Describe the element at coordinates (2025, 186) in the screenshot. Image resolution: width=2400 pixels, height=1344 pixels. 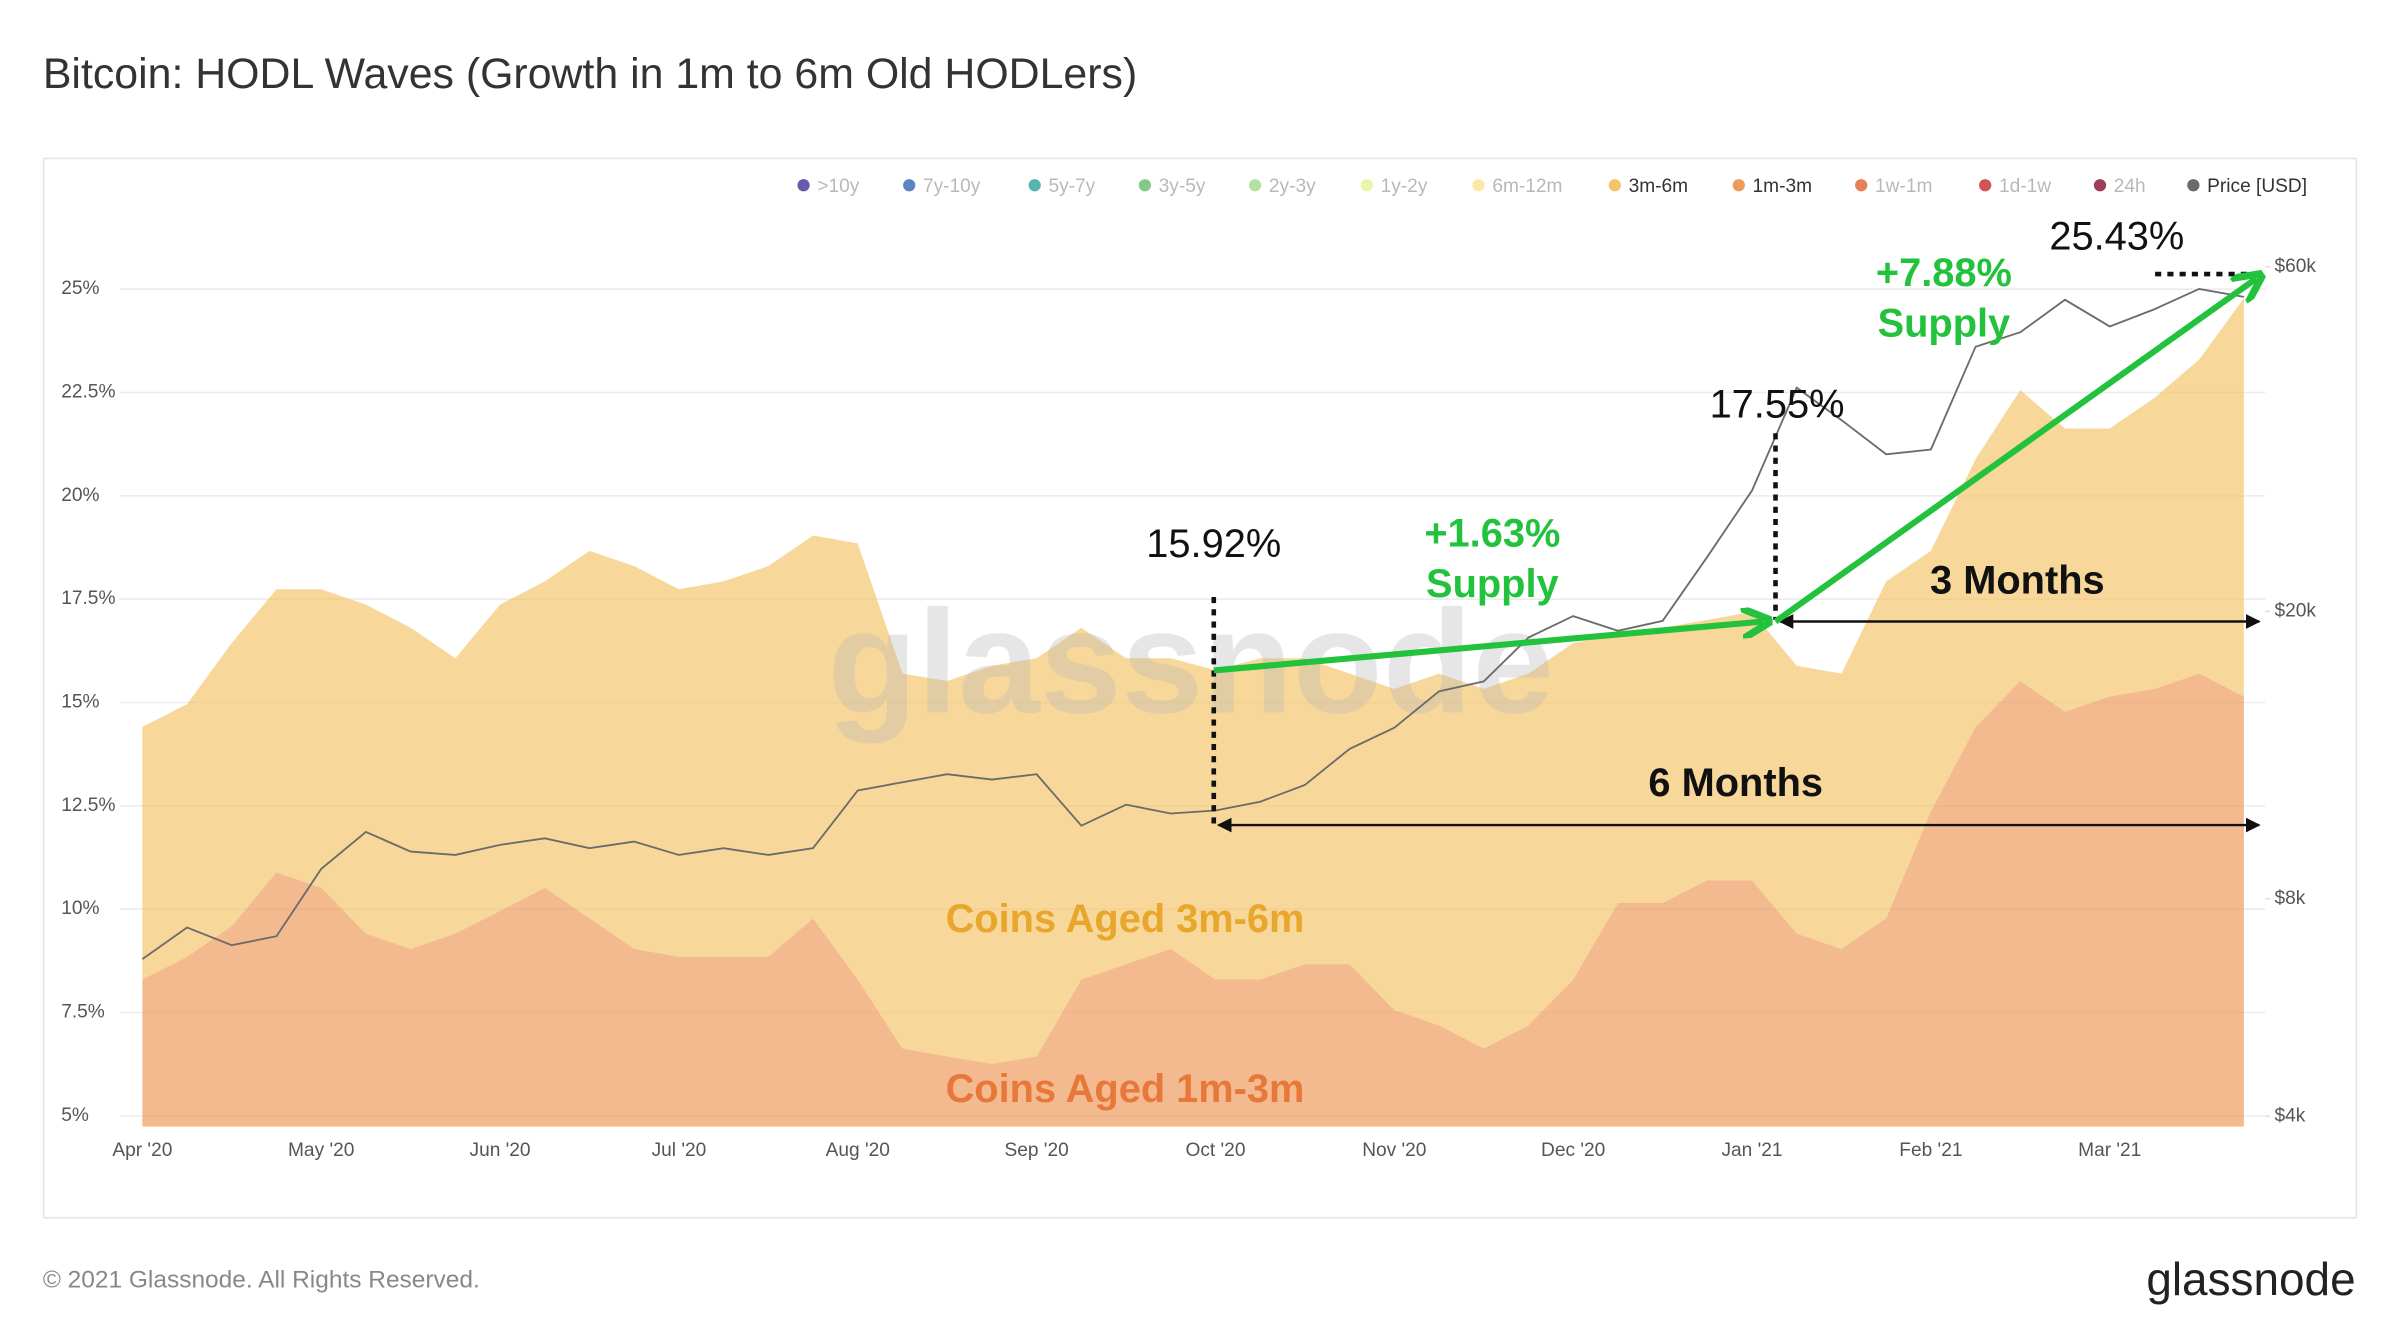
I see `legend-label: 1d-1w` at that location.